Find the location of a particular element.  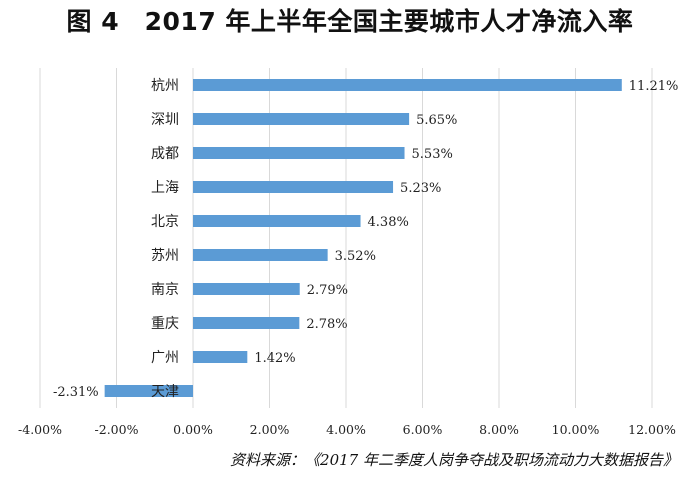

data-label: 4.38% is located at coordinates (388, 222).